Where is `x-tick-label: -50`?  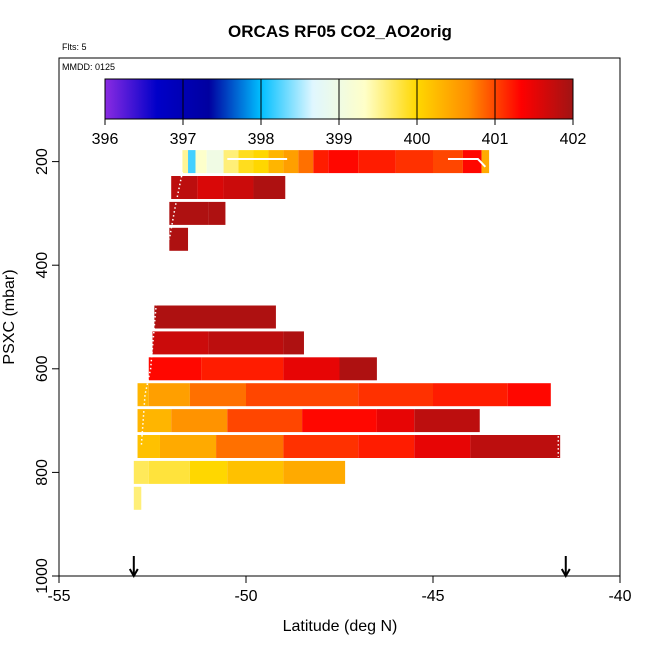 x-tick-label: -50 is located at coordinates (245, 596).